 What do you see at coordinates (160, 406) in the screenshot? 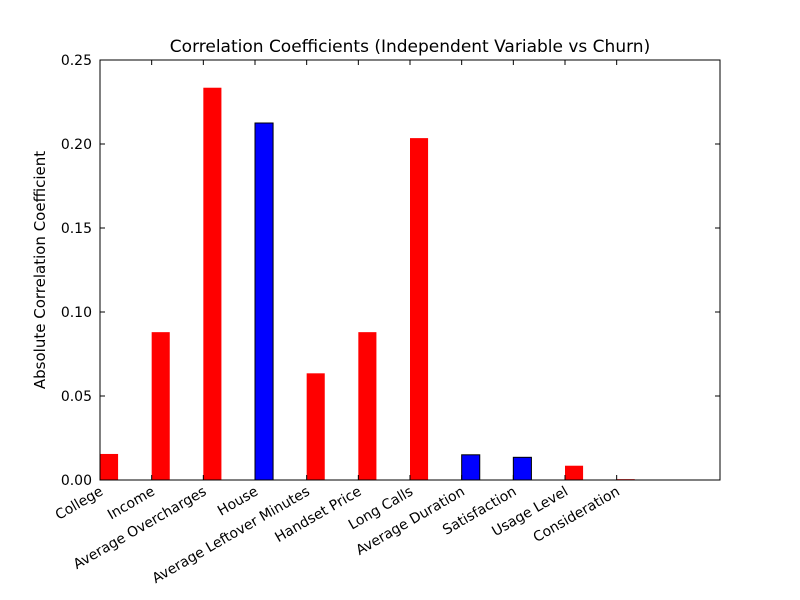
I see `bar-income` at bounding box center [160, 406].